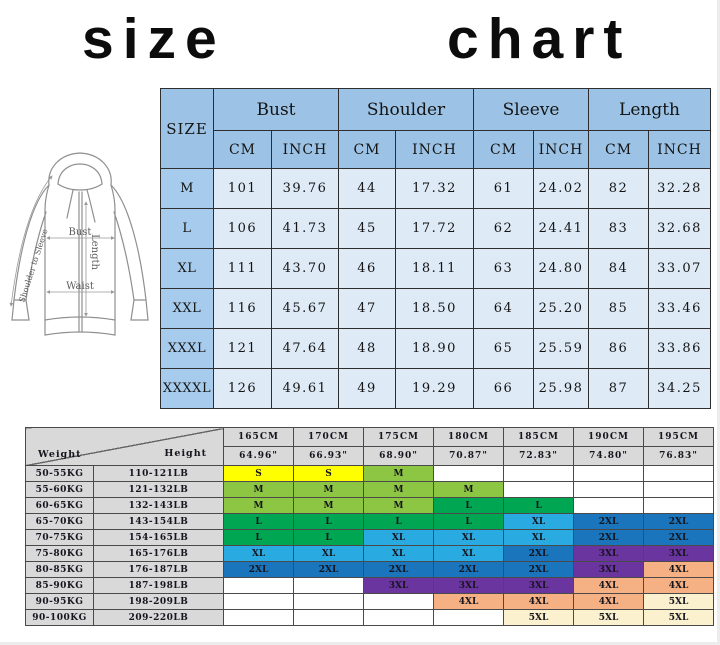  I want to click on measurement-value: 41.73, so click(305, 228).